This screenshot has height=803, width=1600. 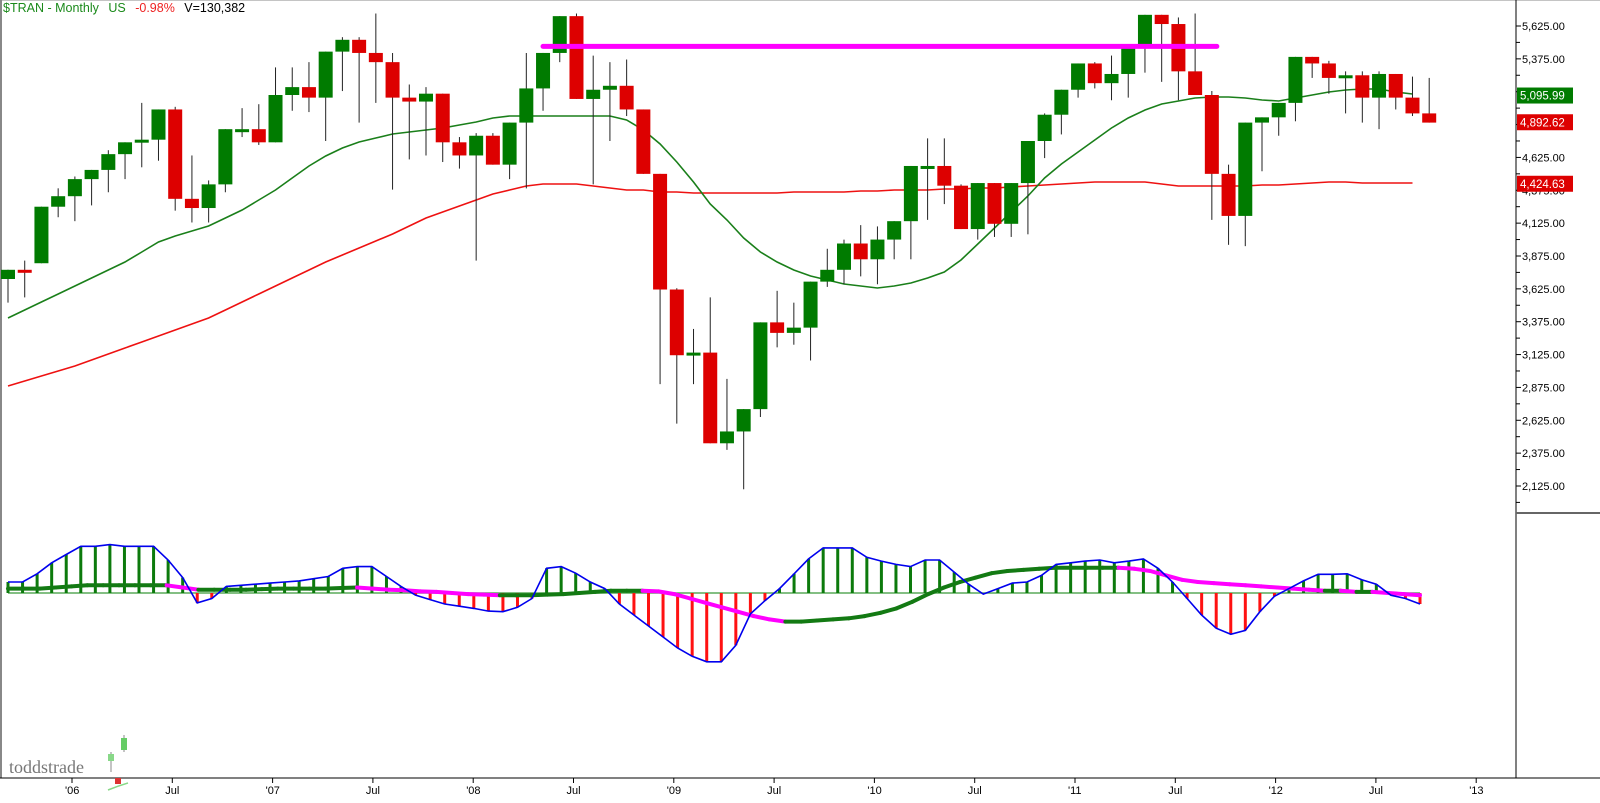 I want to click on x-tick-label: '09, so click(x=674, y=791).